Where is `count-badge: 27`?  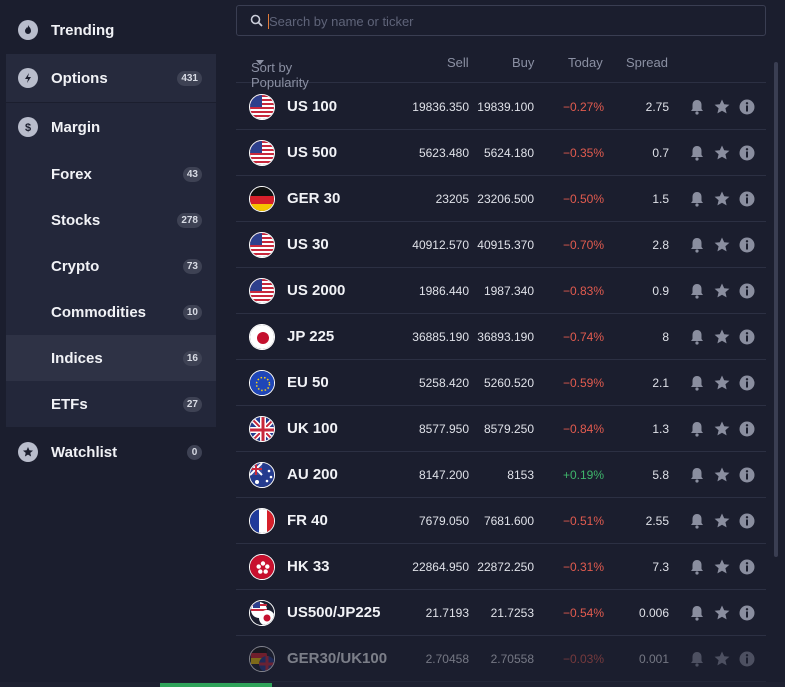
count-badge: 27 is located at coordinates (192, 404).